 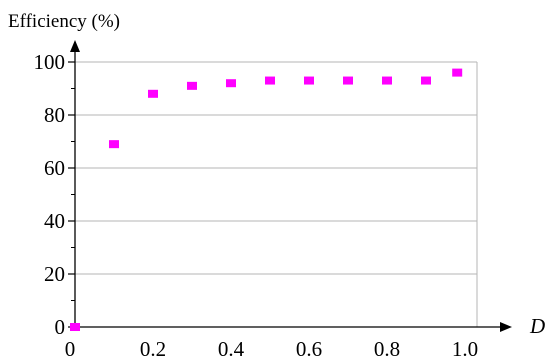 I want to click on y-axis-label: Efficiency (%), so click(x=64, y=21).